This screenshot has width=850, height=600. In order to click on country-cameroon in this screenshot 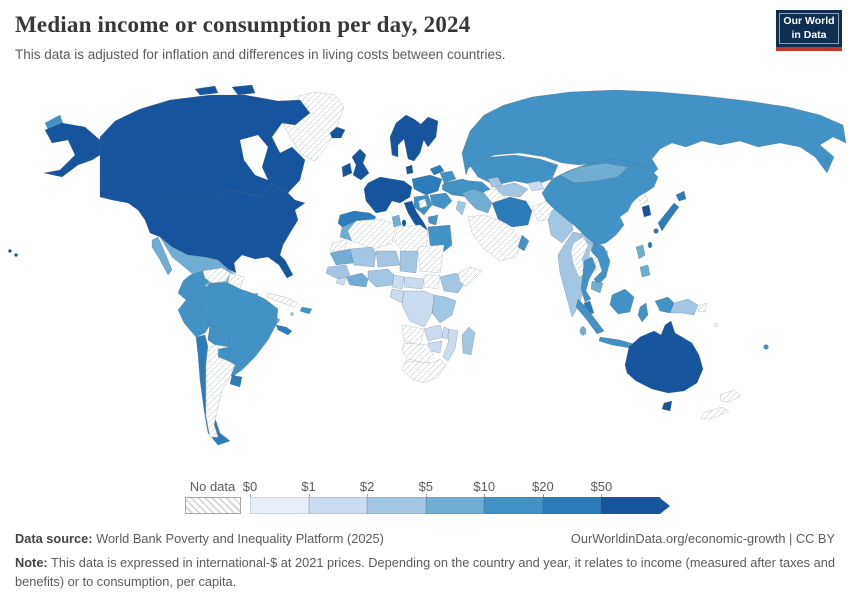, I will do `click(398, 282)`.